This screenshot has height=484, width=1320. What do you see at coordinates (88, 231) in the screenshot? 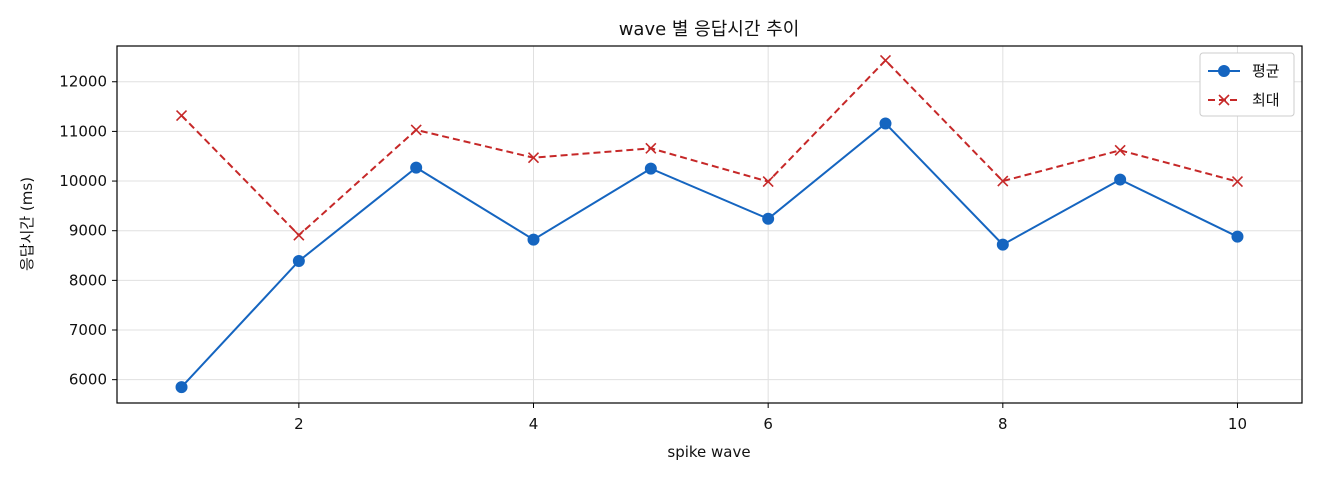
I see `y-tick-label: 9000` at bounding box center [88, 231].